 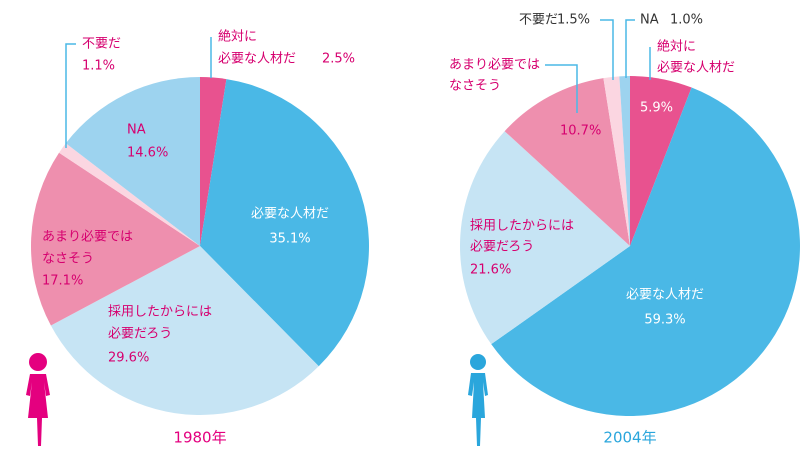 What do you see at coordinates (98, 66) in the screenshot?
I see `value-label: 1.1%` at bounding box center [98, 66].